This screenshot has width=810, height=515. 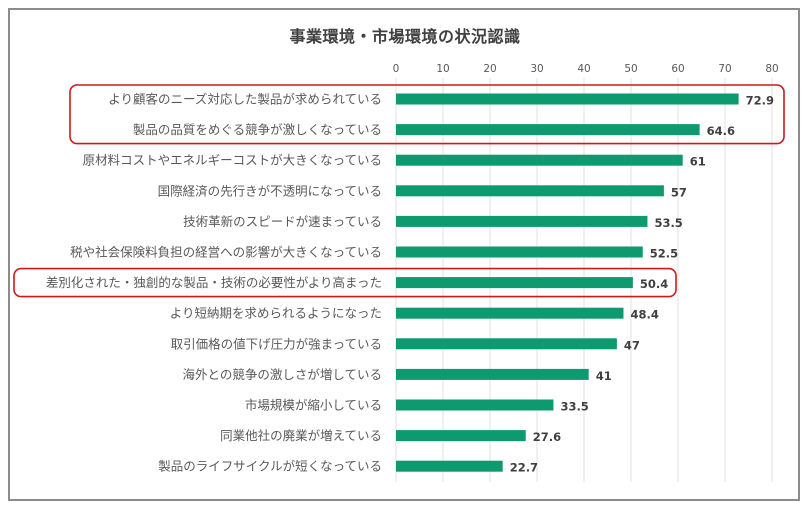 What do you see at coordinates (583, 69) in the screenshot?
I see `tick-label: 40` at bounding box center [583, 69].